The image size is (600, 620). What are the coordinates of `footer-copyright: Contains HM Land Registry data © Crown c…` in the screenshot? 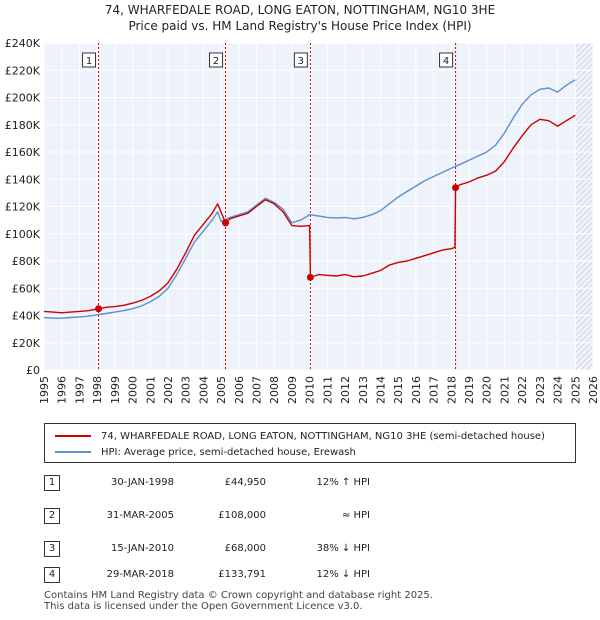 It's located at (238, 595).